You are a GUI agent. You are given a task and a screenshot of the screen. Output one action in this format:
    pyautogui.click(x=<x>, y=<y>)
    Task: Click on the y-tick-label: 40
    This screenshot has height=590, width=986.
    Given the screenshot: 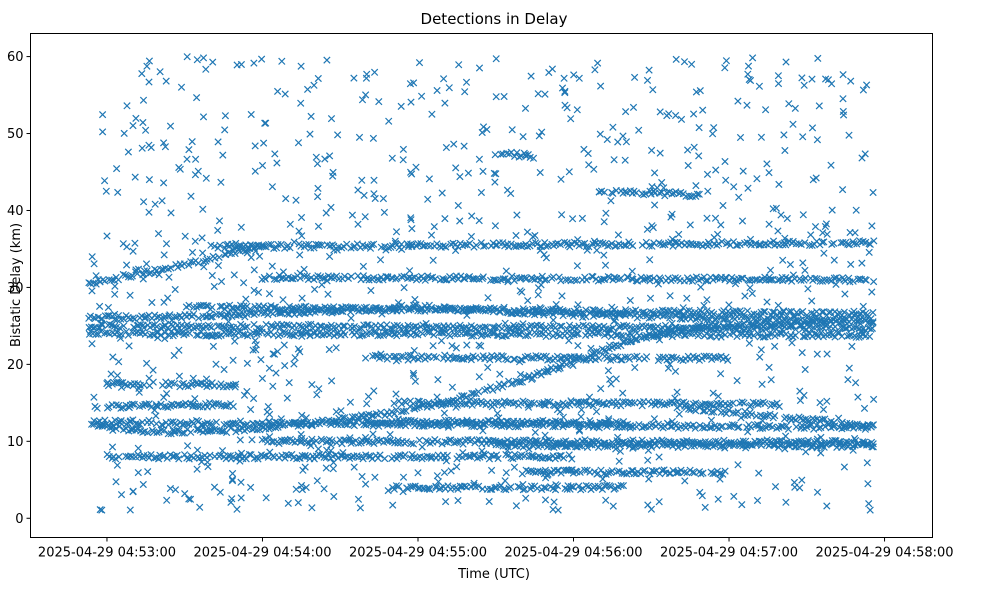 What is the action you would take?
    pyautogui.click(x=15, y=211)
    